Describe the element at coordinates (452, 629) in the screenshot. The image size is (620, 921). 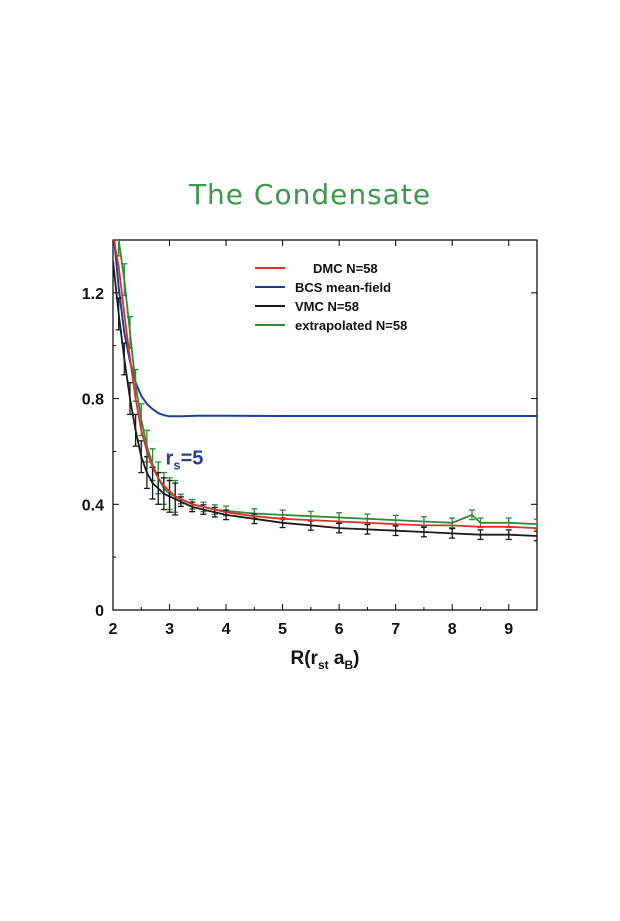
I see `x-tick-label: 8` at that location.